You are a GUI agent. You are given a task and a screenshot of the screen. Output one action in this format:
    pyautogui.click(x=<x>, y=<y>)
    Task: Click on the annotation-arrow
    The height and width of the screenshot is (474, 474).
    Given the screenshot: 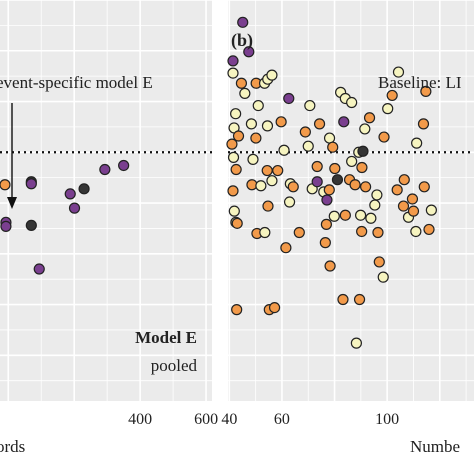 What is the action you would take?
    pyautogui.click(x=12, y=156)
    